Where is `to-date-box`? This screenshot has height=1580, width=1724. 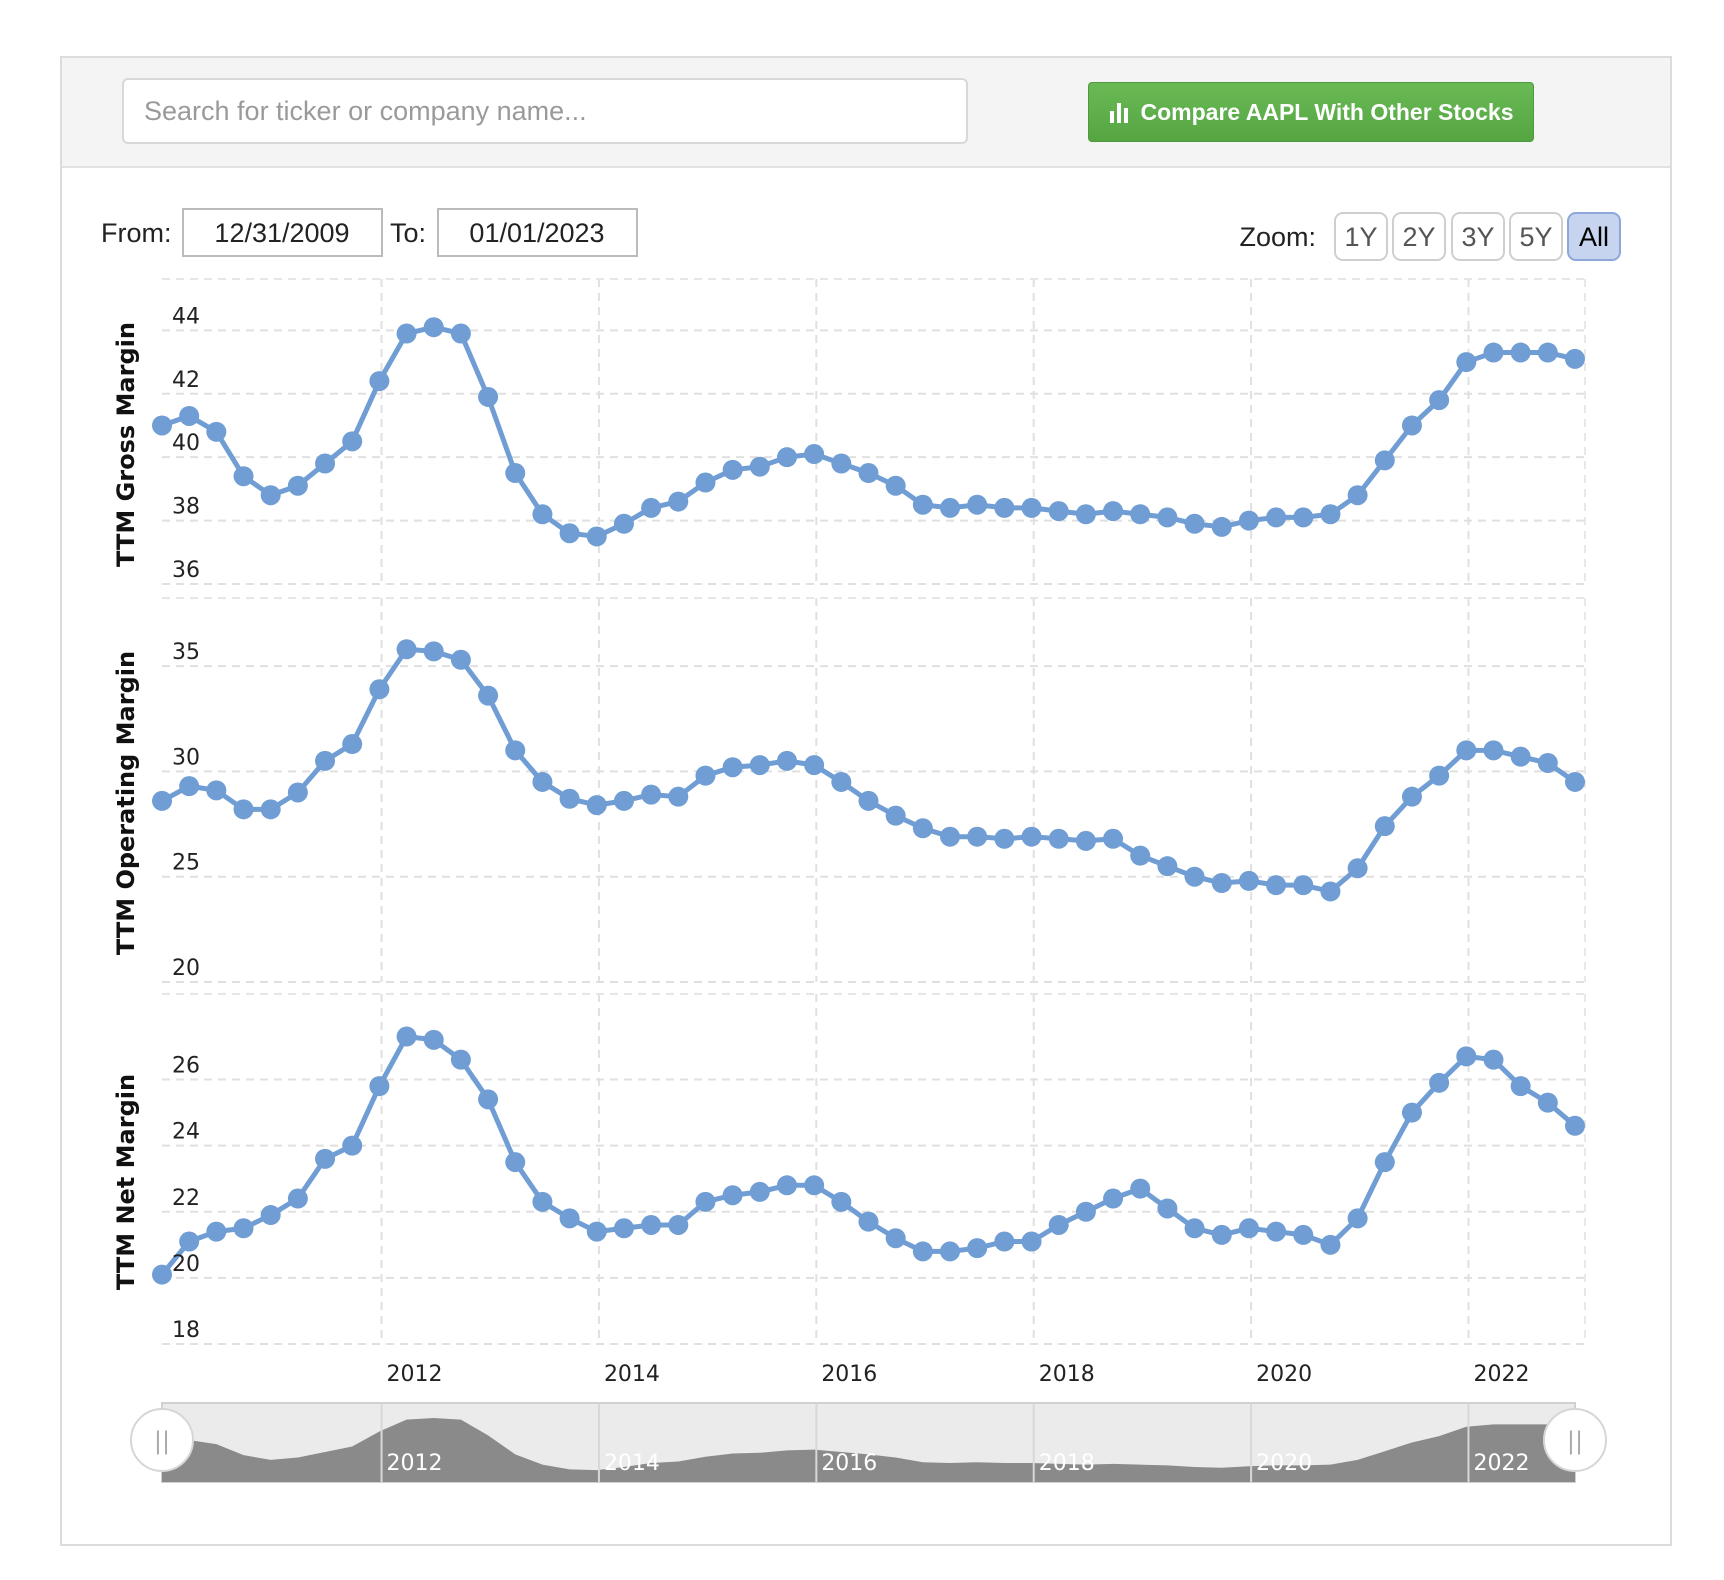
to-date-box is located at coordinates (537, 232).